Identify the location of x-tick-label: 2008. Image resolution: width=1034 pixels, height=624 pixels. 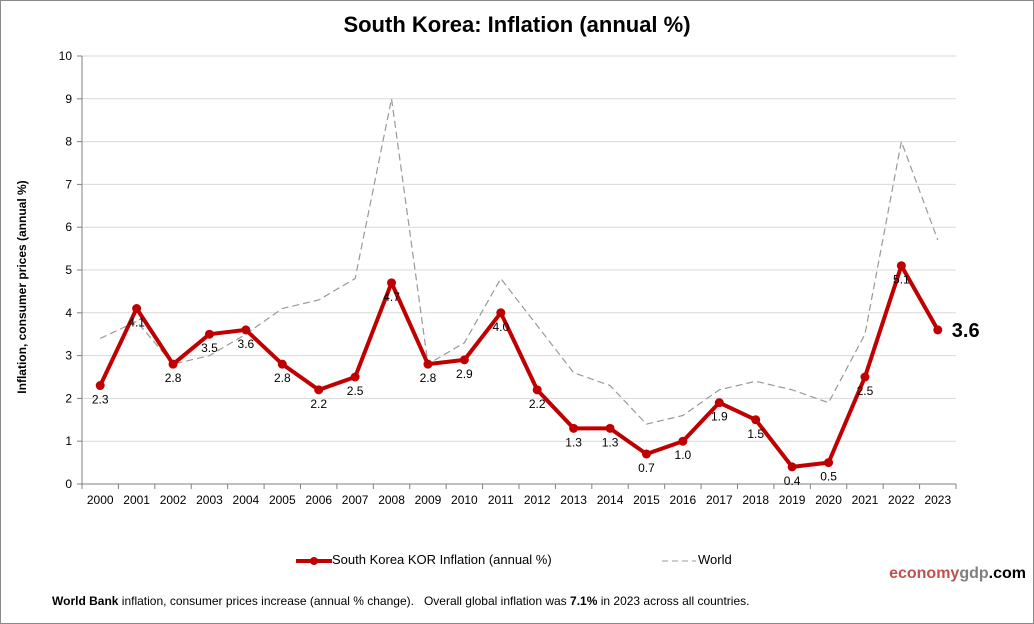
(391, 500).